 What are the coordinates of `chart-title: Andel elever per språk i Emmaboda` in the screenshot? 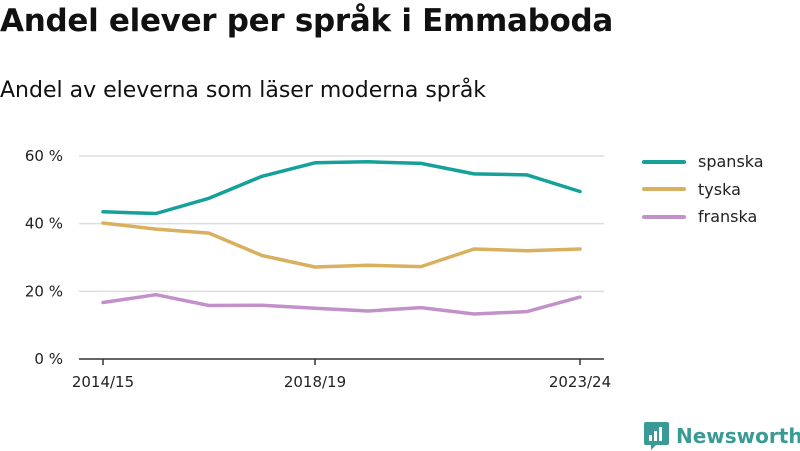 It's located at (307, 21).